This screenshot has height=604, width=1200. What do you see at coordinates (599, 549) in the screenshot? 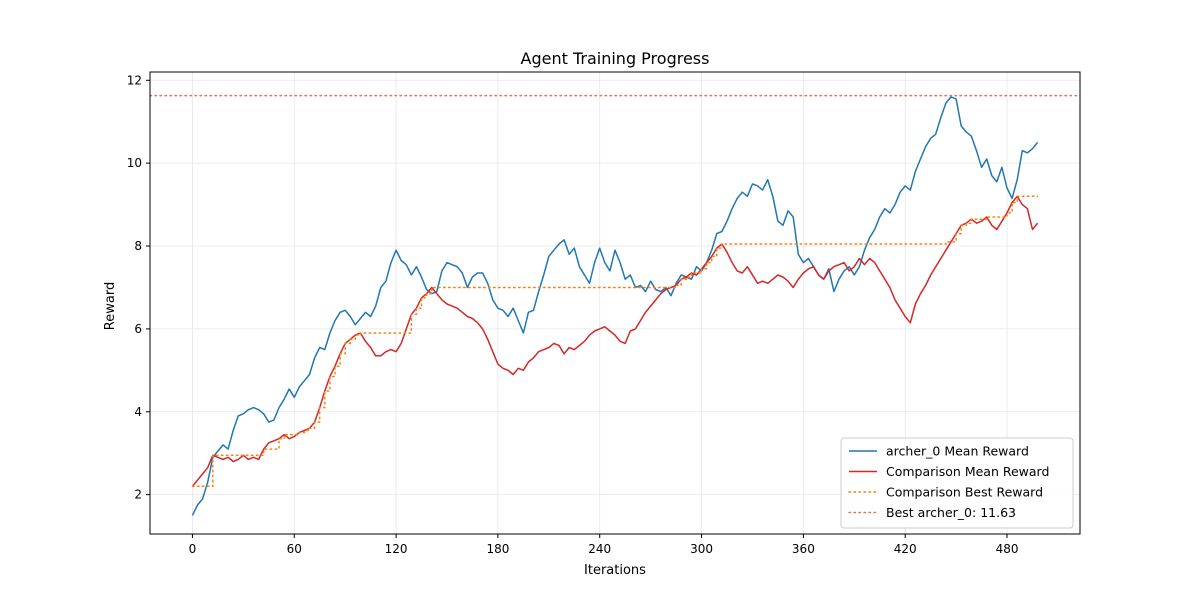
I see `x-tick-label: 240` at bounding box center [599, 549].